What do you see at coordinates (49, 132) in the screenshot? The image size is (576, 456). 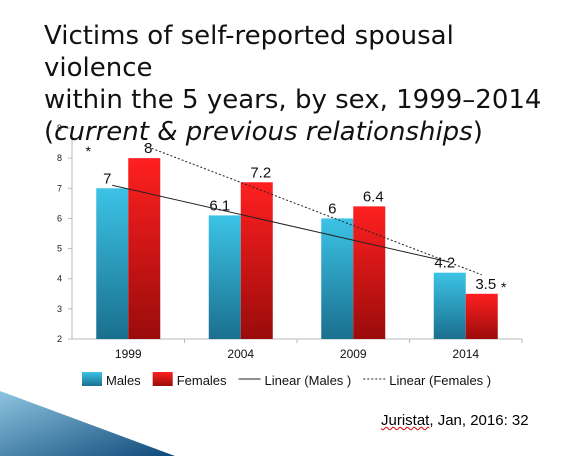 I see `title-paren-open: (` at bounding box center [49, 132].